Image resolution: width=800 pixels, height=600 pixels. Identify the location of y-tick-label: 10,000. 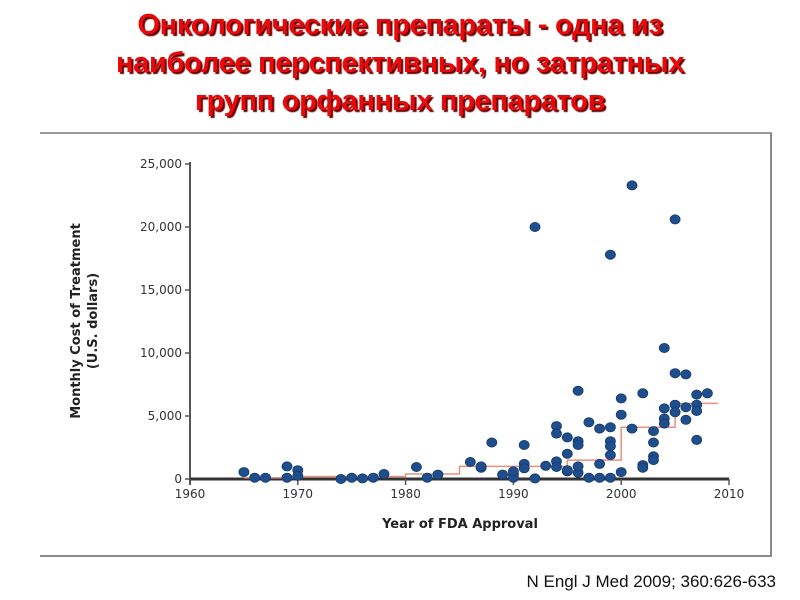
(161, 353).